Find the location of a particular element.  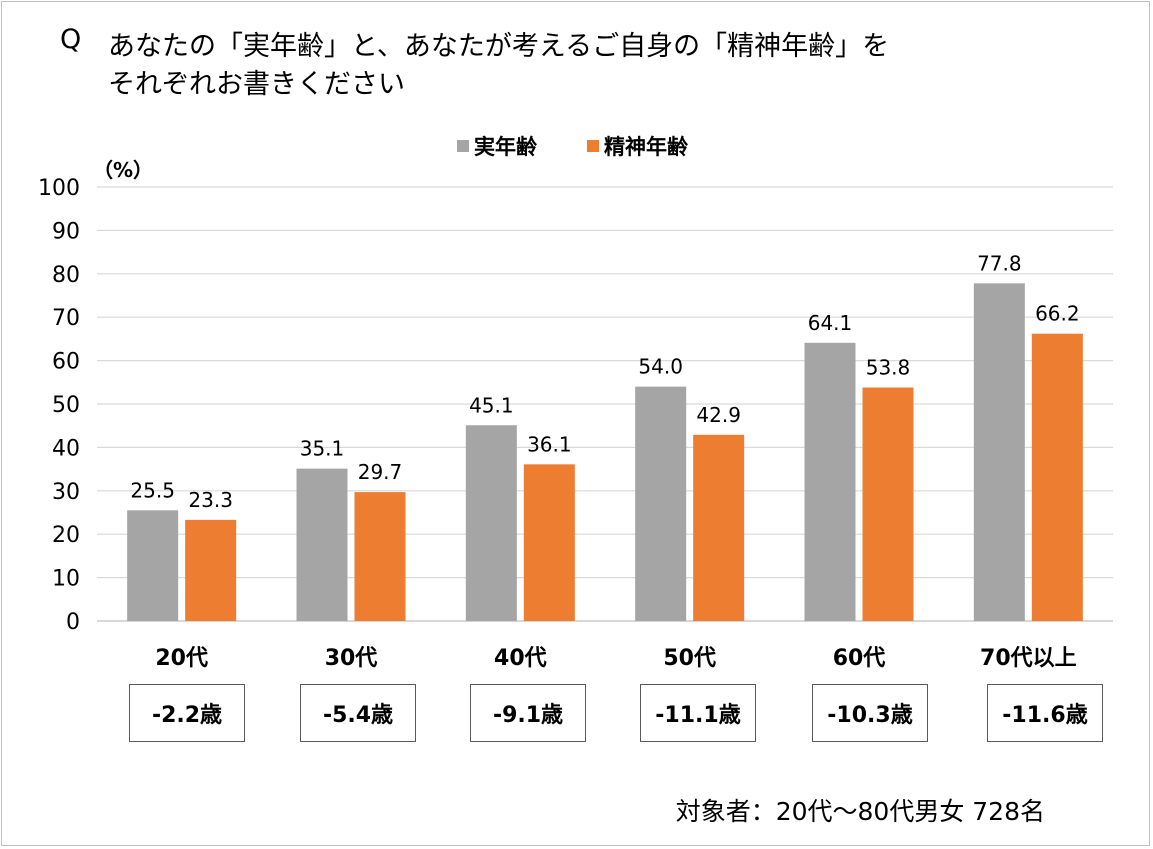

data-label: 54.0 is located at coordinates (660, 367).